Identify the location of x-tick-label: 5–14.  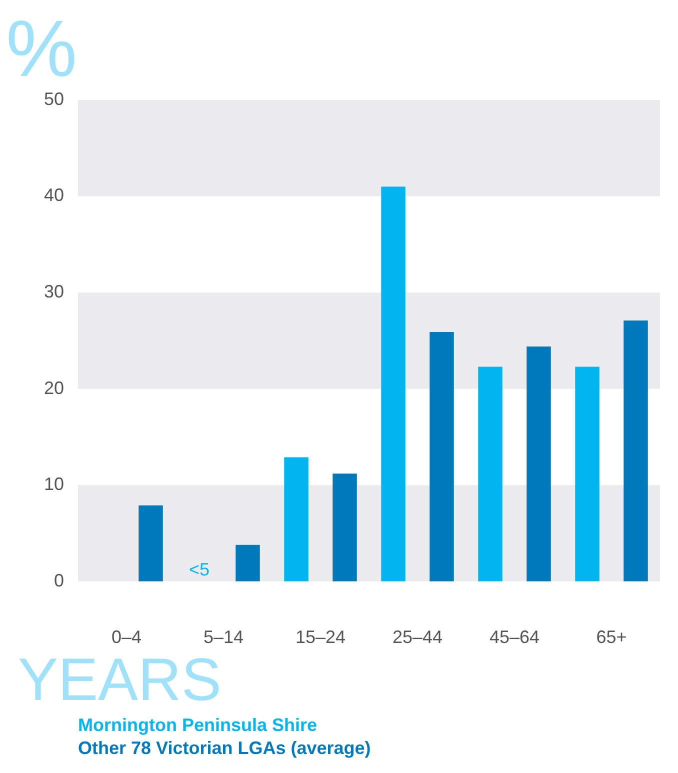
(223, 637).